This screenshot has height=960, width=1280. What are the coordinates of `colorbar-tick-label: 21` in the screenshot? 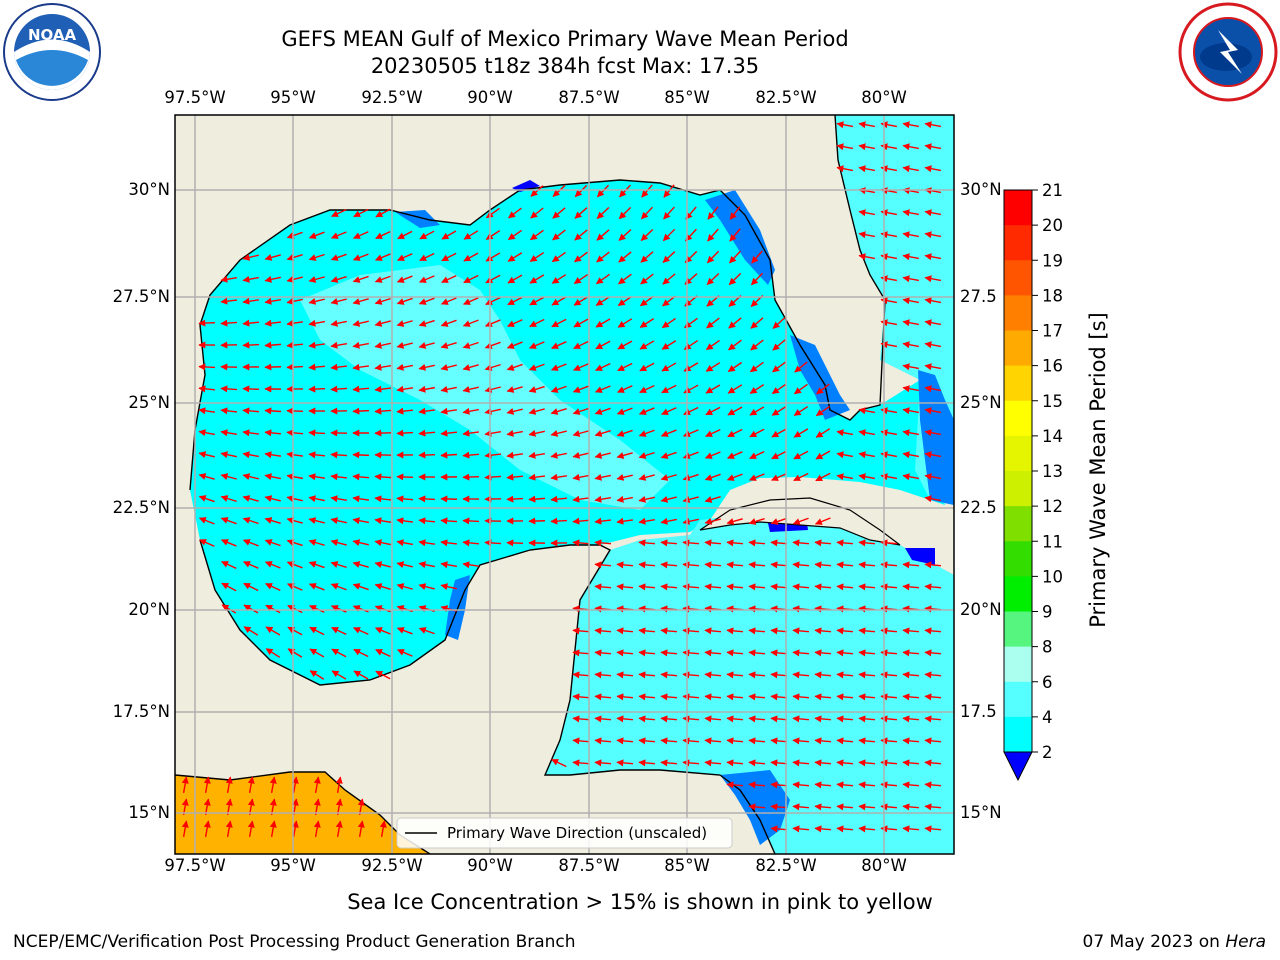 It's located at (1052, 190).